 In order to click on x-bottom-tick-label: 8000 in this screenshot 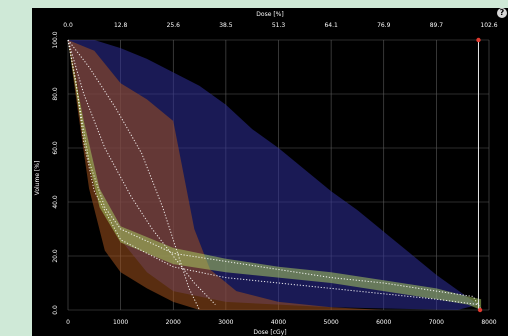, I will do `click(488, 322)`.